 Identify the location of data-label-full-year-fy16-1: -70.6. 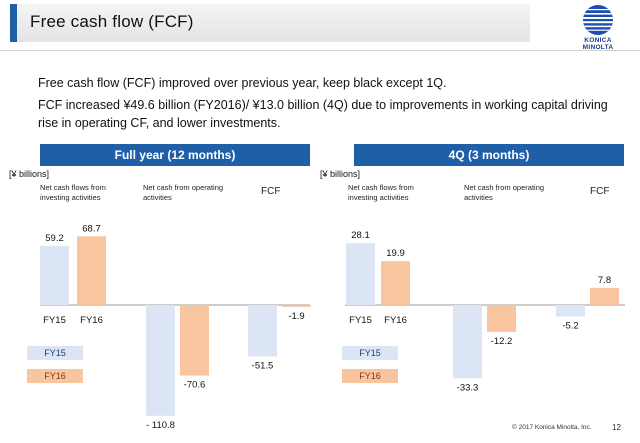
(195, 385).